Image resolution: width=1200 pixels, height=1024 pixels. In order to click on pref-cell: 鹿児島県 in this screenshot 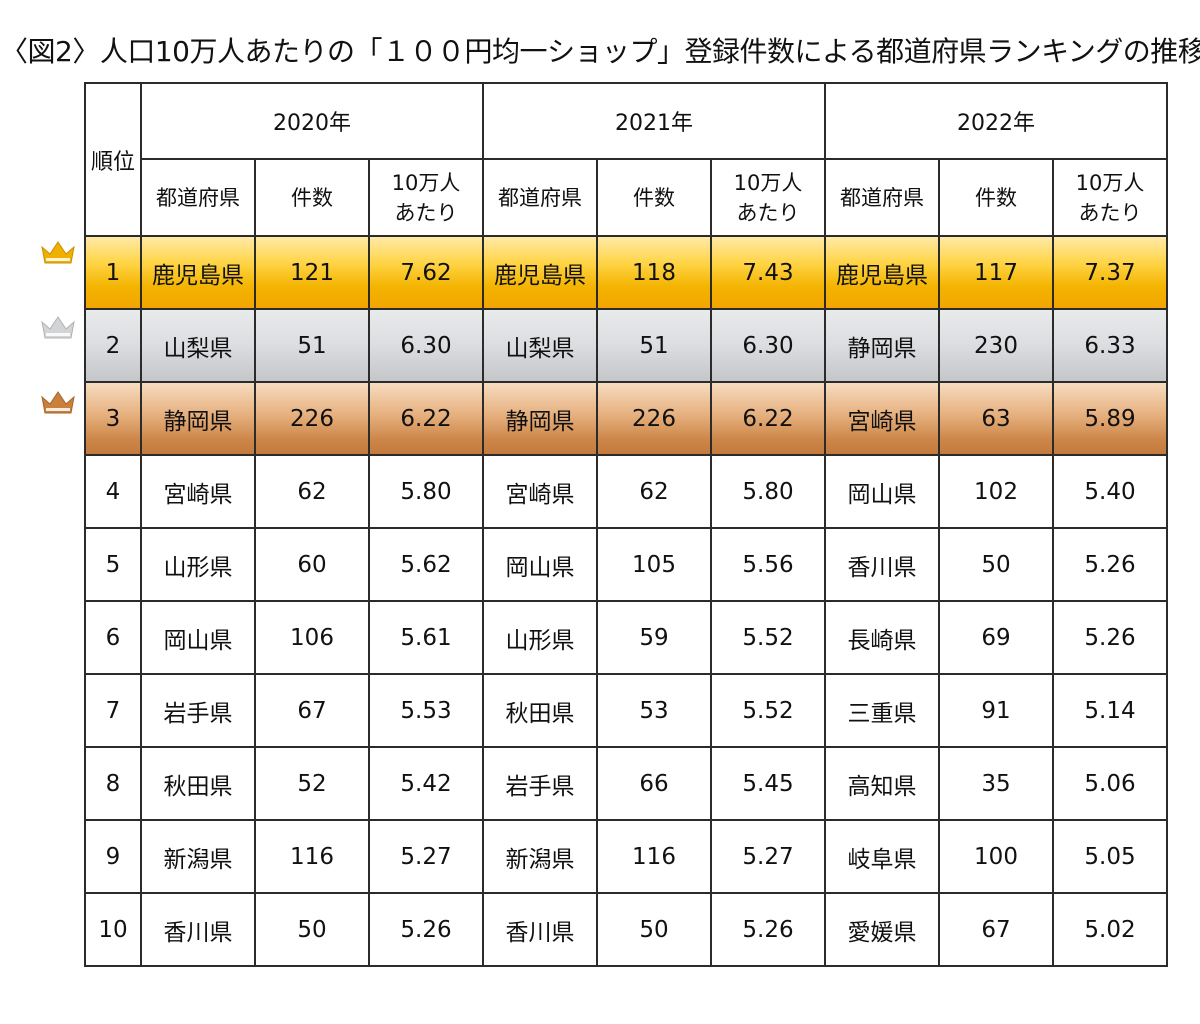, I will do `click(198, 272)`.